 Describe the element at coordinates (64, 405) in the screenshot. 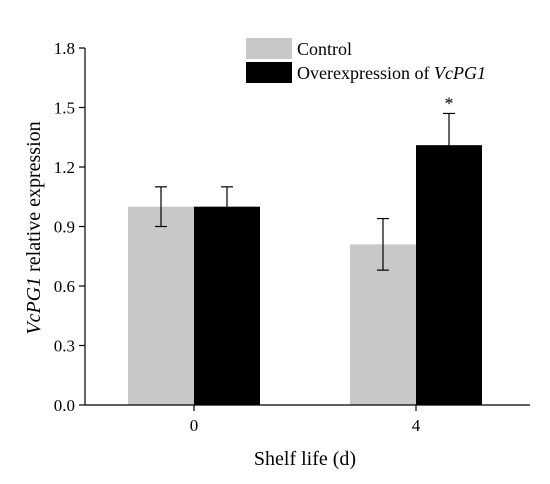

I see `y-tick-label: 0.0` at that location.